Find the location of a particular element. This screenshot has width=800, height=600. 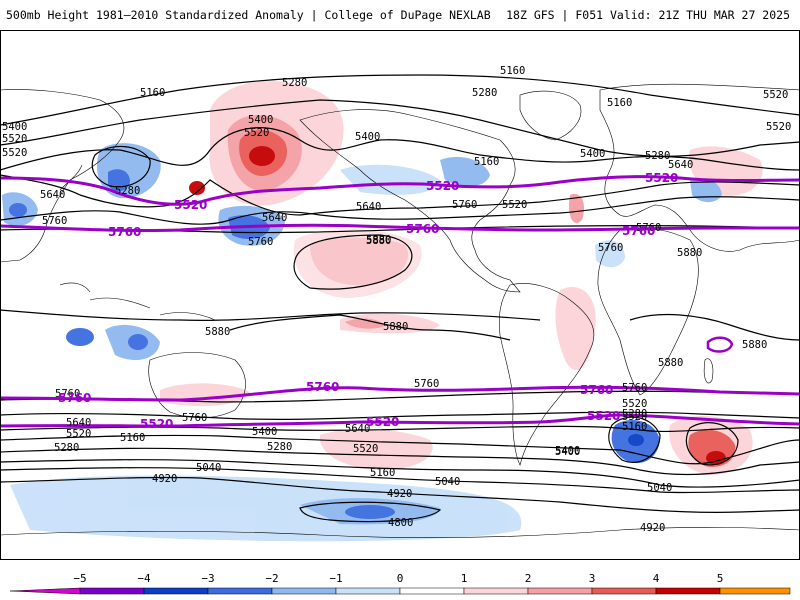

highlight-contour-5520-south is located at coordinates (400, 420).